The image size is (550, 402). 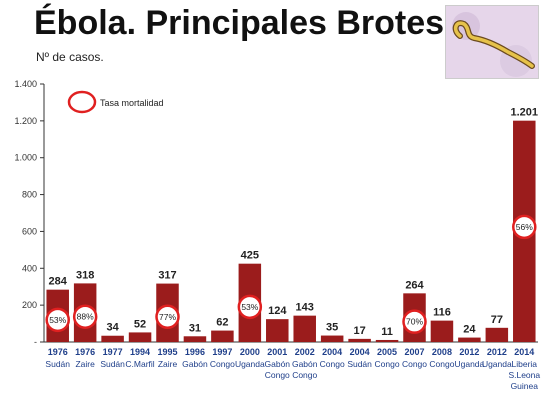 I want to click on x-year-label: 1994, so click(x=140, y=352).